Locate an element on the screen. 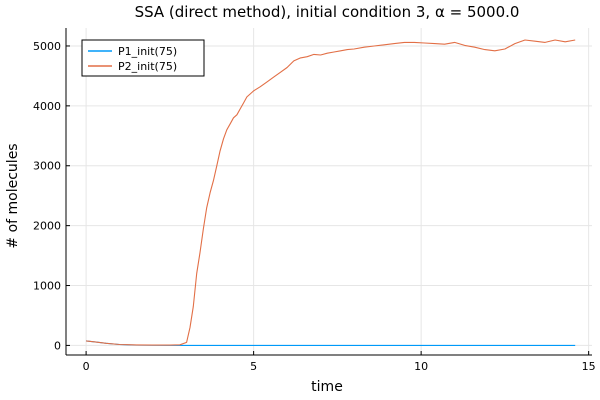  y-tick-label: 5000 is located at coordinates (47, 46).